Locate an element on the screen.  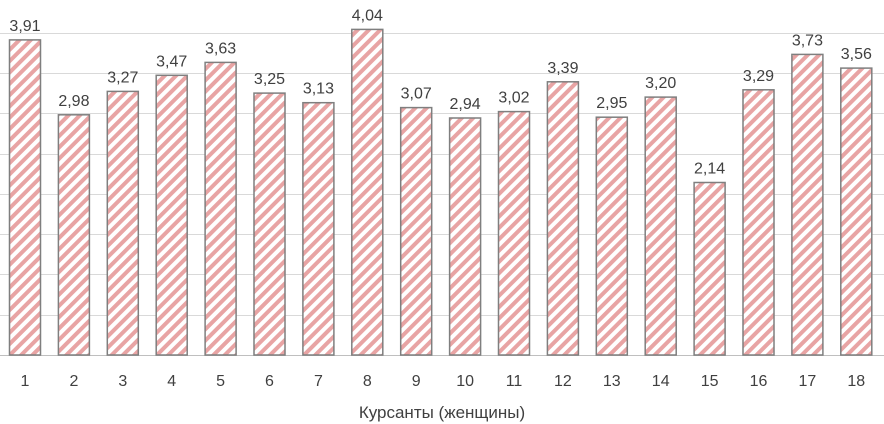
data-label-5: 3,63 is located at coordinates (220, 48).